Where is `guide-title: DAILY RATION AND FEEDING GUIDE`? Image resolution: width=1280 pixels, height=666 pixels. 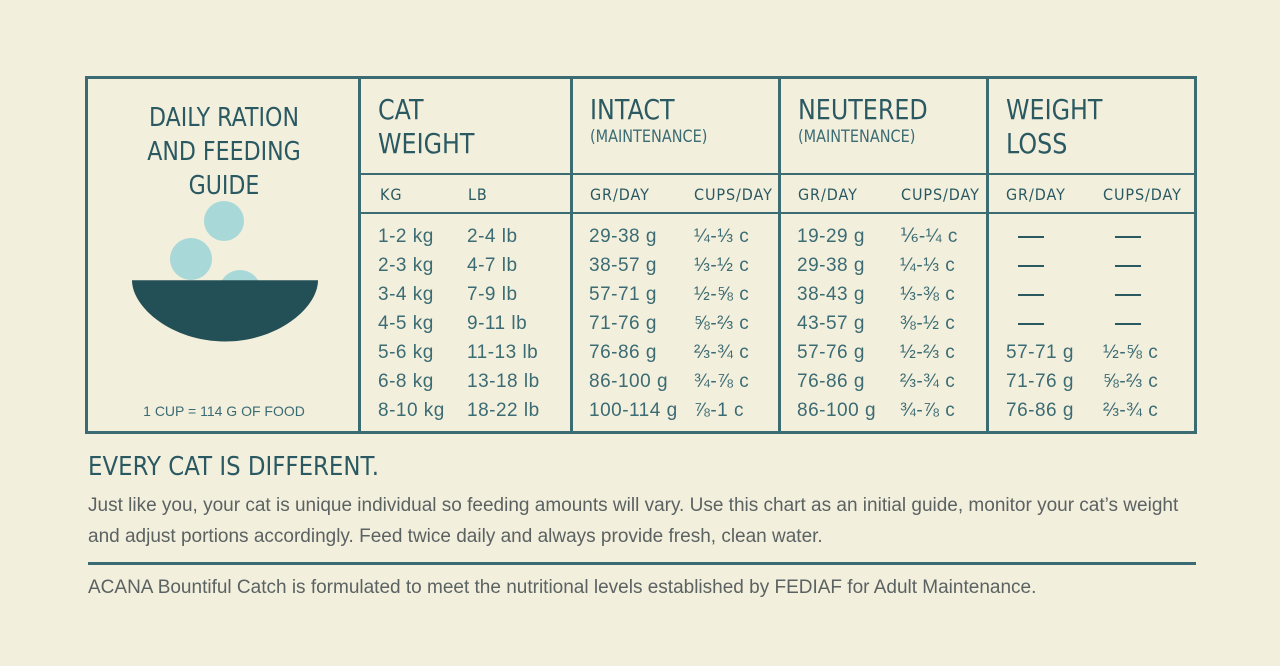 guide-title: DAILY RATION AND FEEDING GUIDE is located at coordinates (223, 152).